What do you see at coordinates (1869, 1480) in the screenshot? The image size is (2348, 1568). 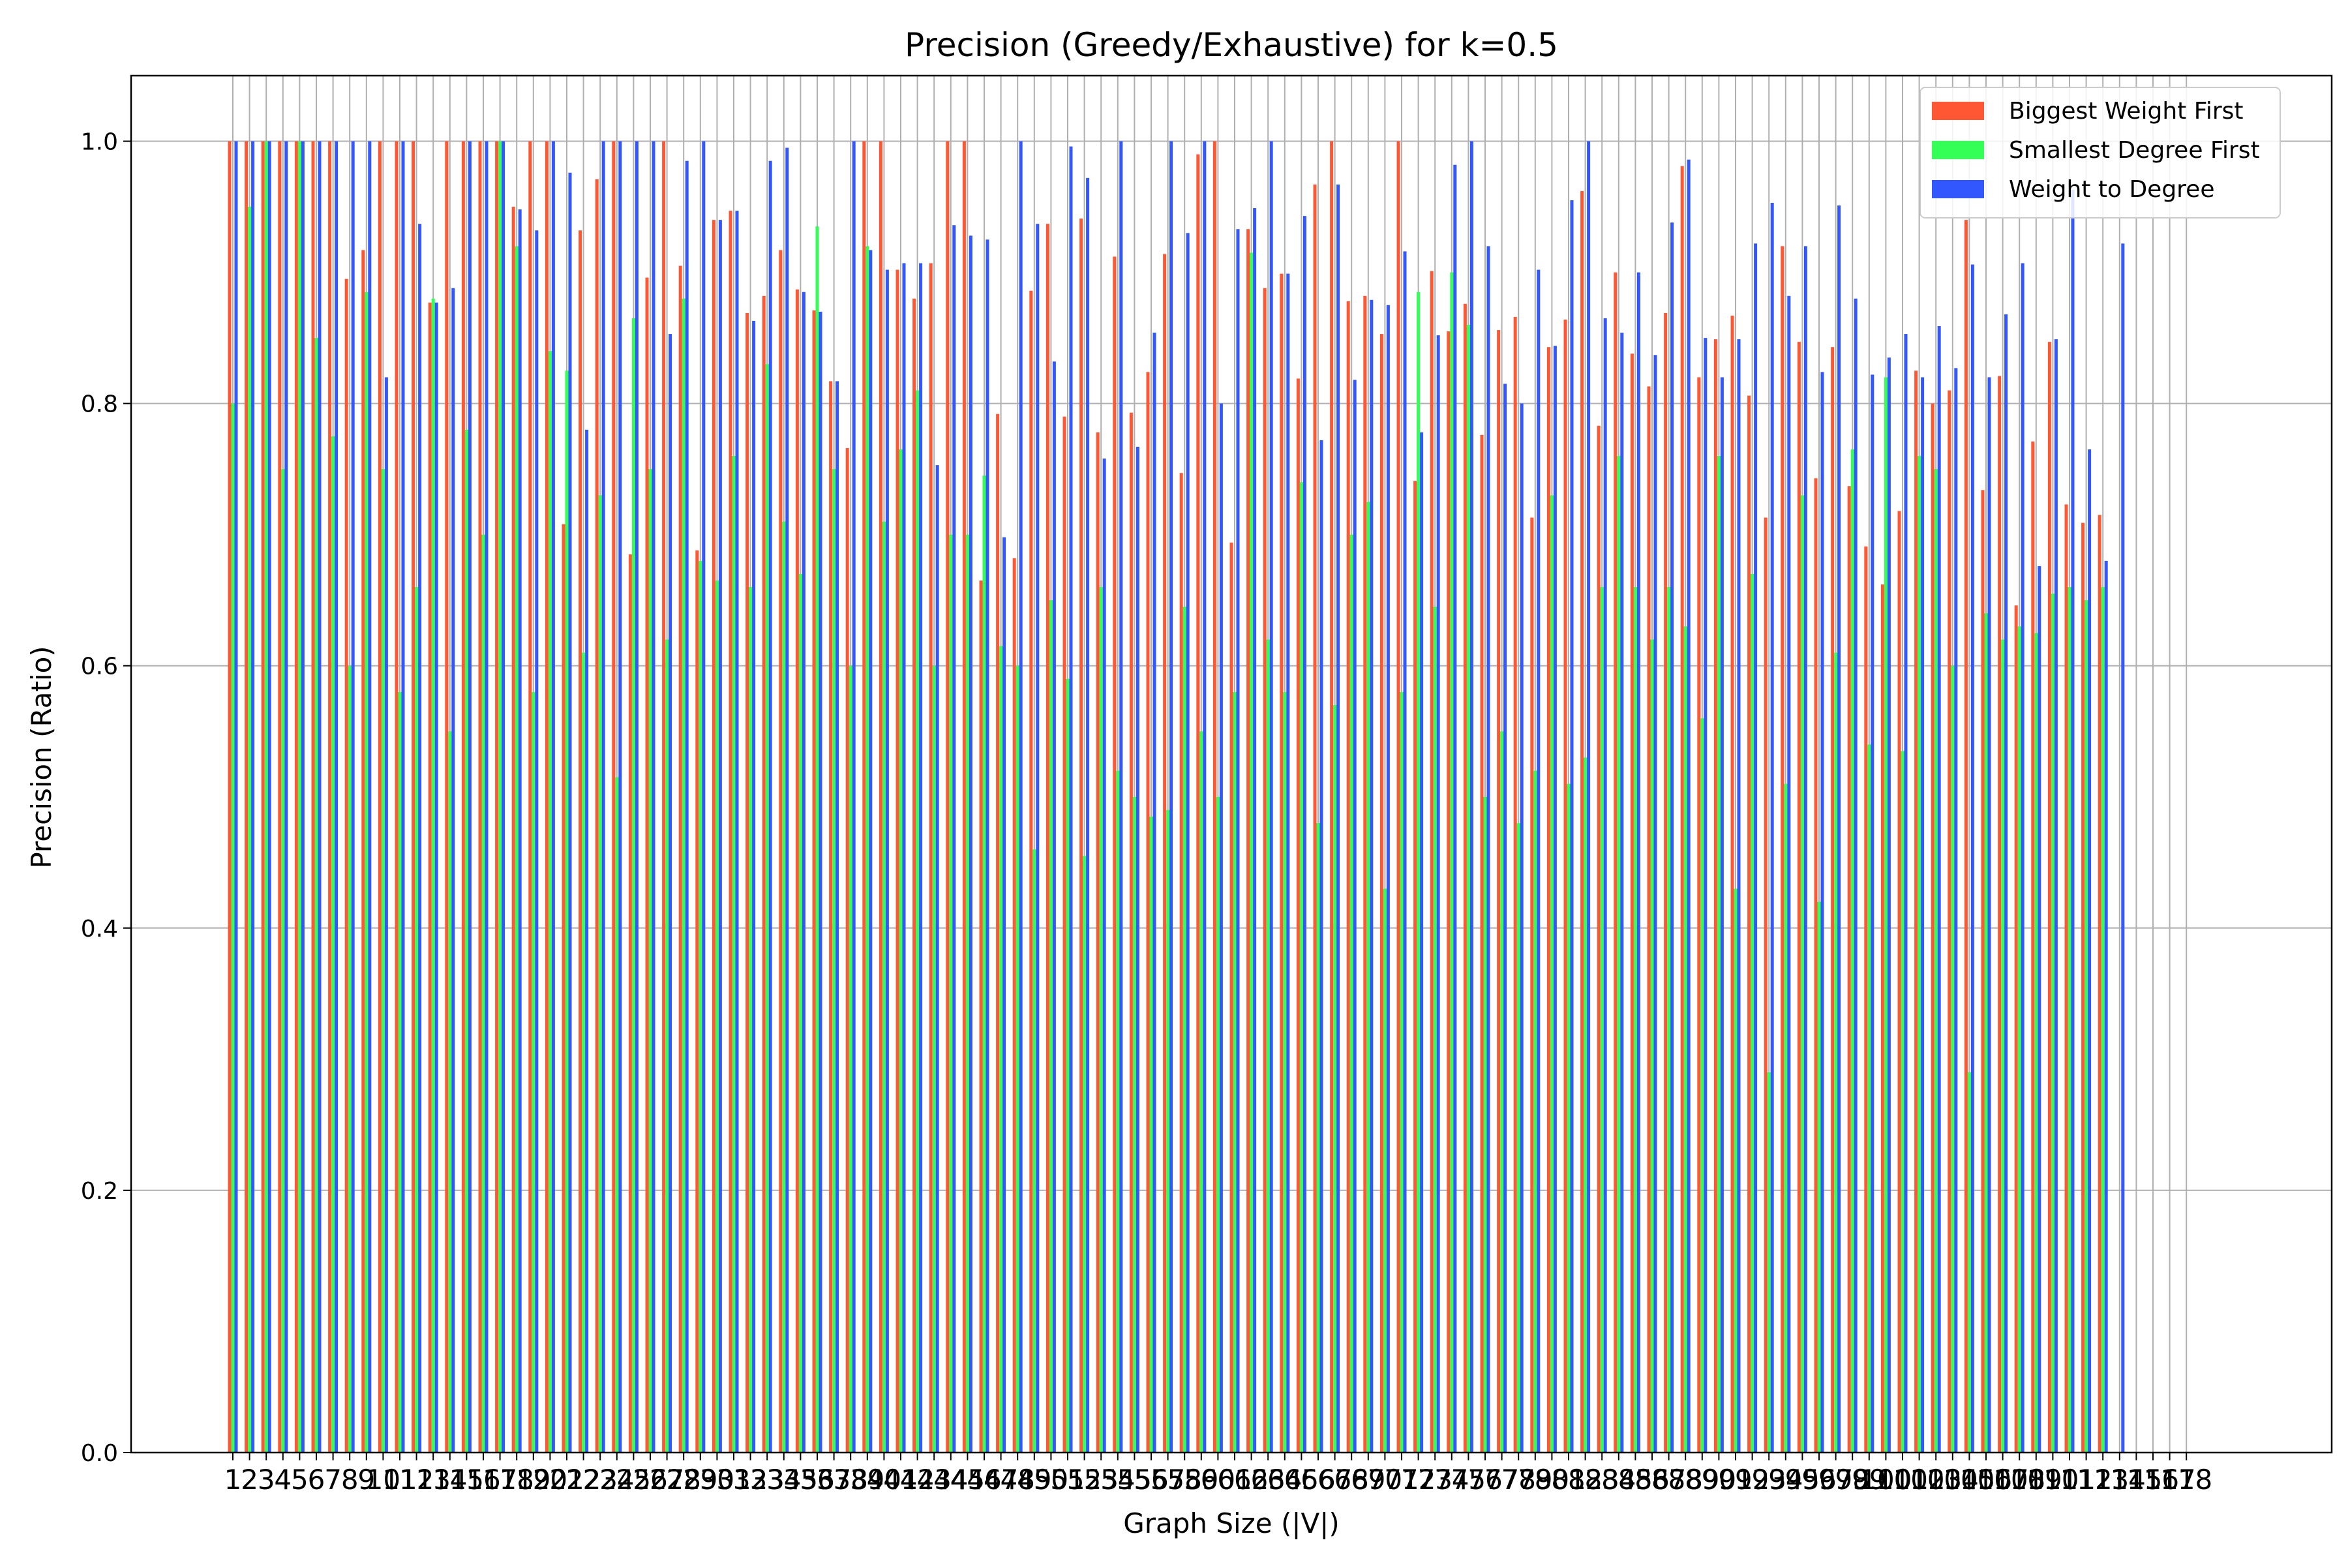 I see `x-tick-label: 99` at bounding box center [1869, 1480].